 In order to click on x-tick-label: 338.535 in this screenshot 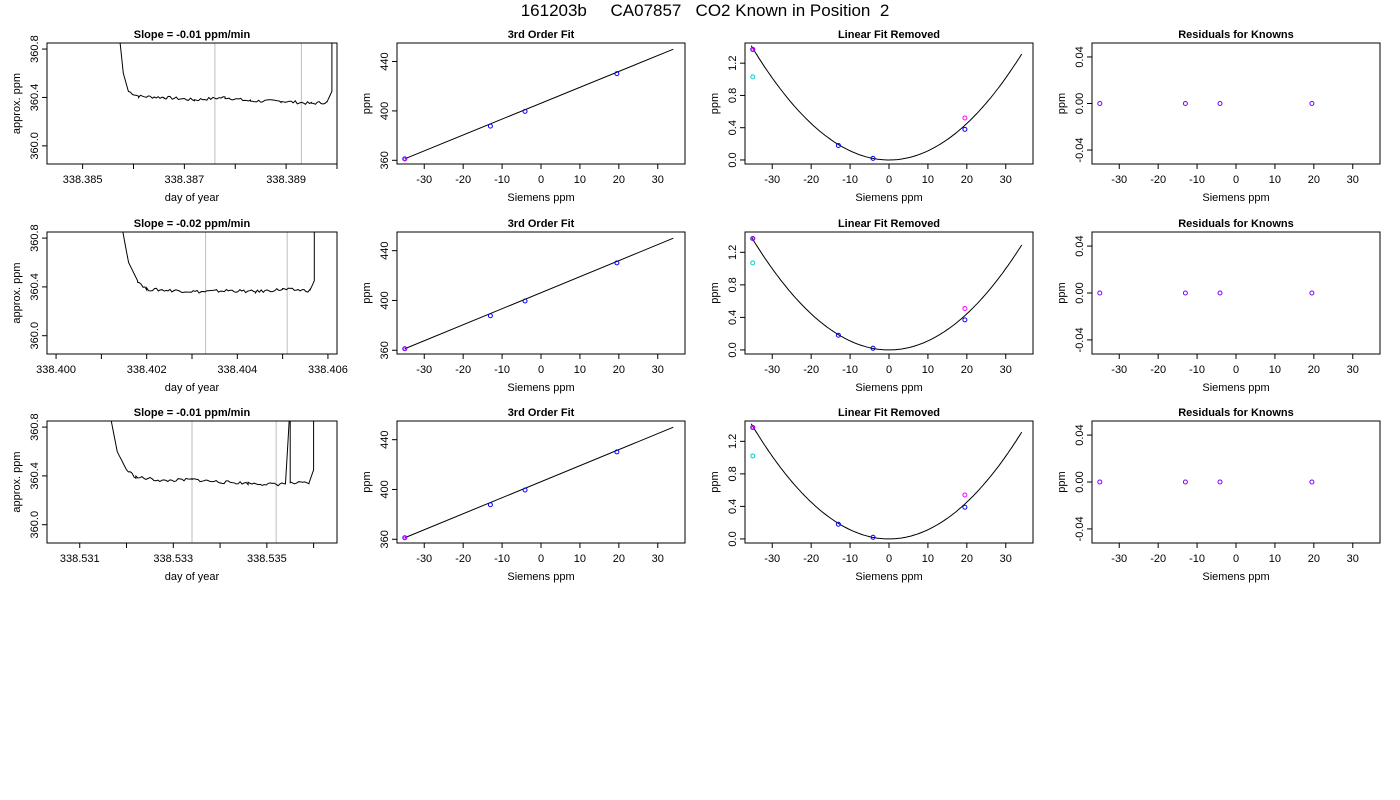, I will do `click(267, 559)`.